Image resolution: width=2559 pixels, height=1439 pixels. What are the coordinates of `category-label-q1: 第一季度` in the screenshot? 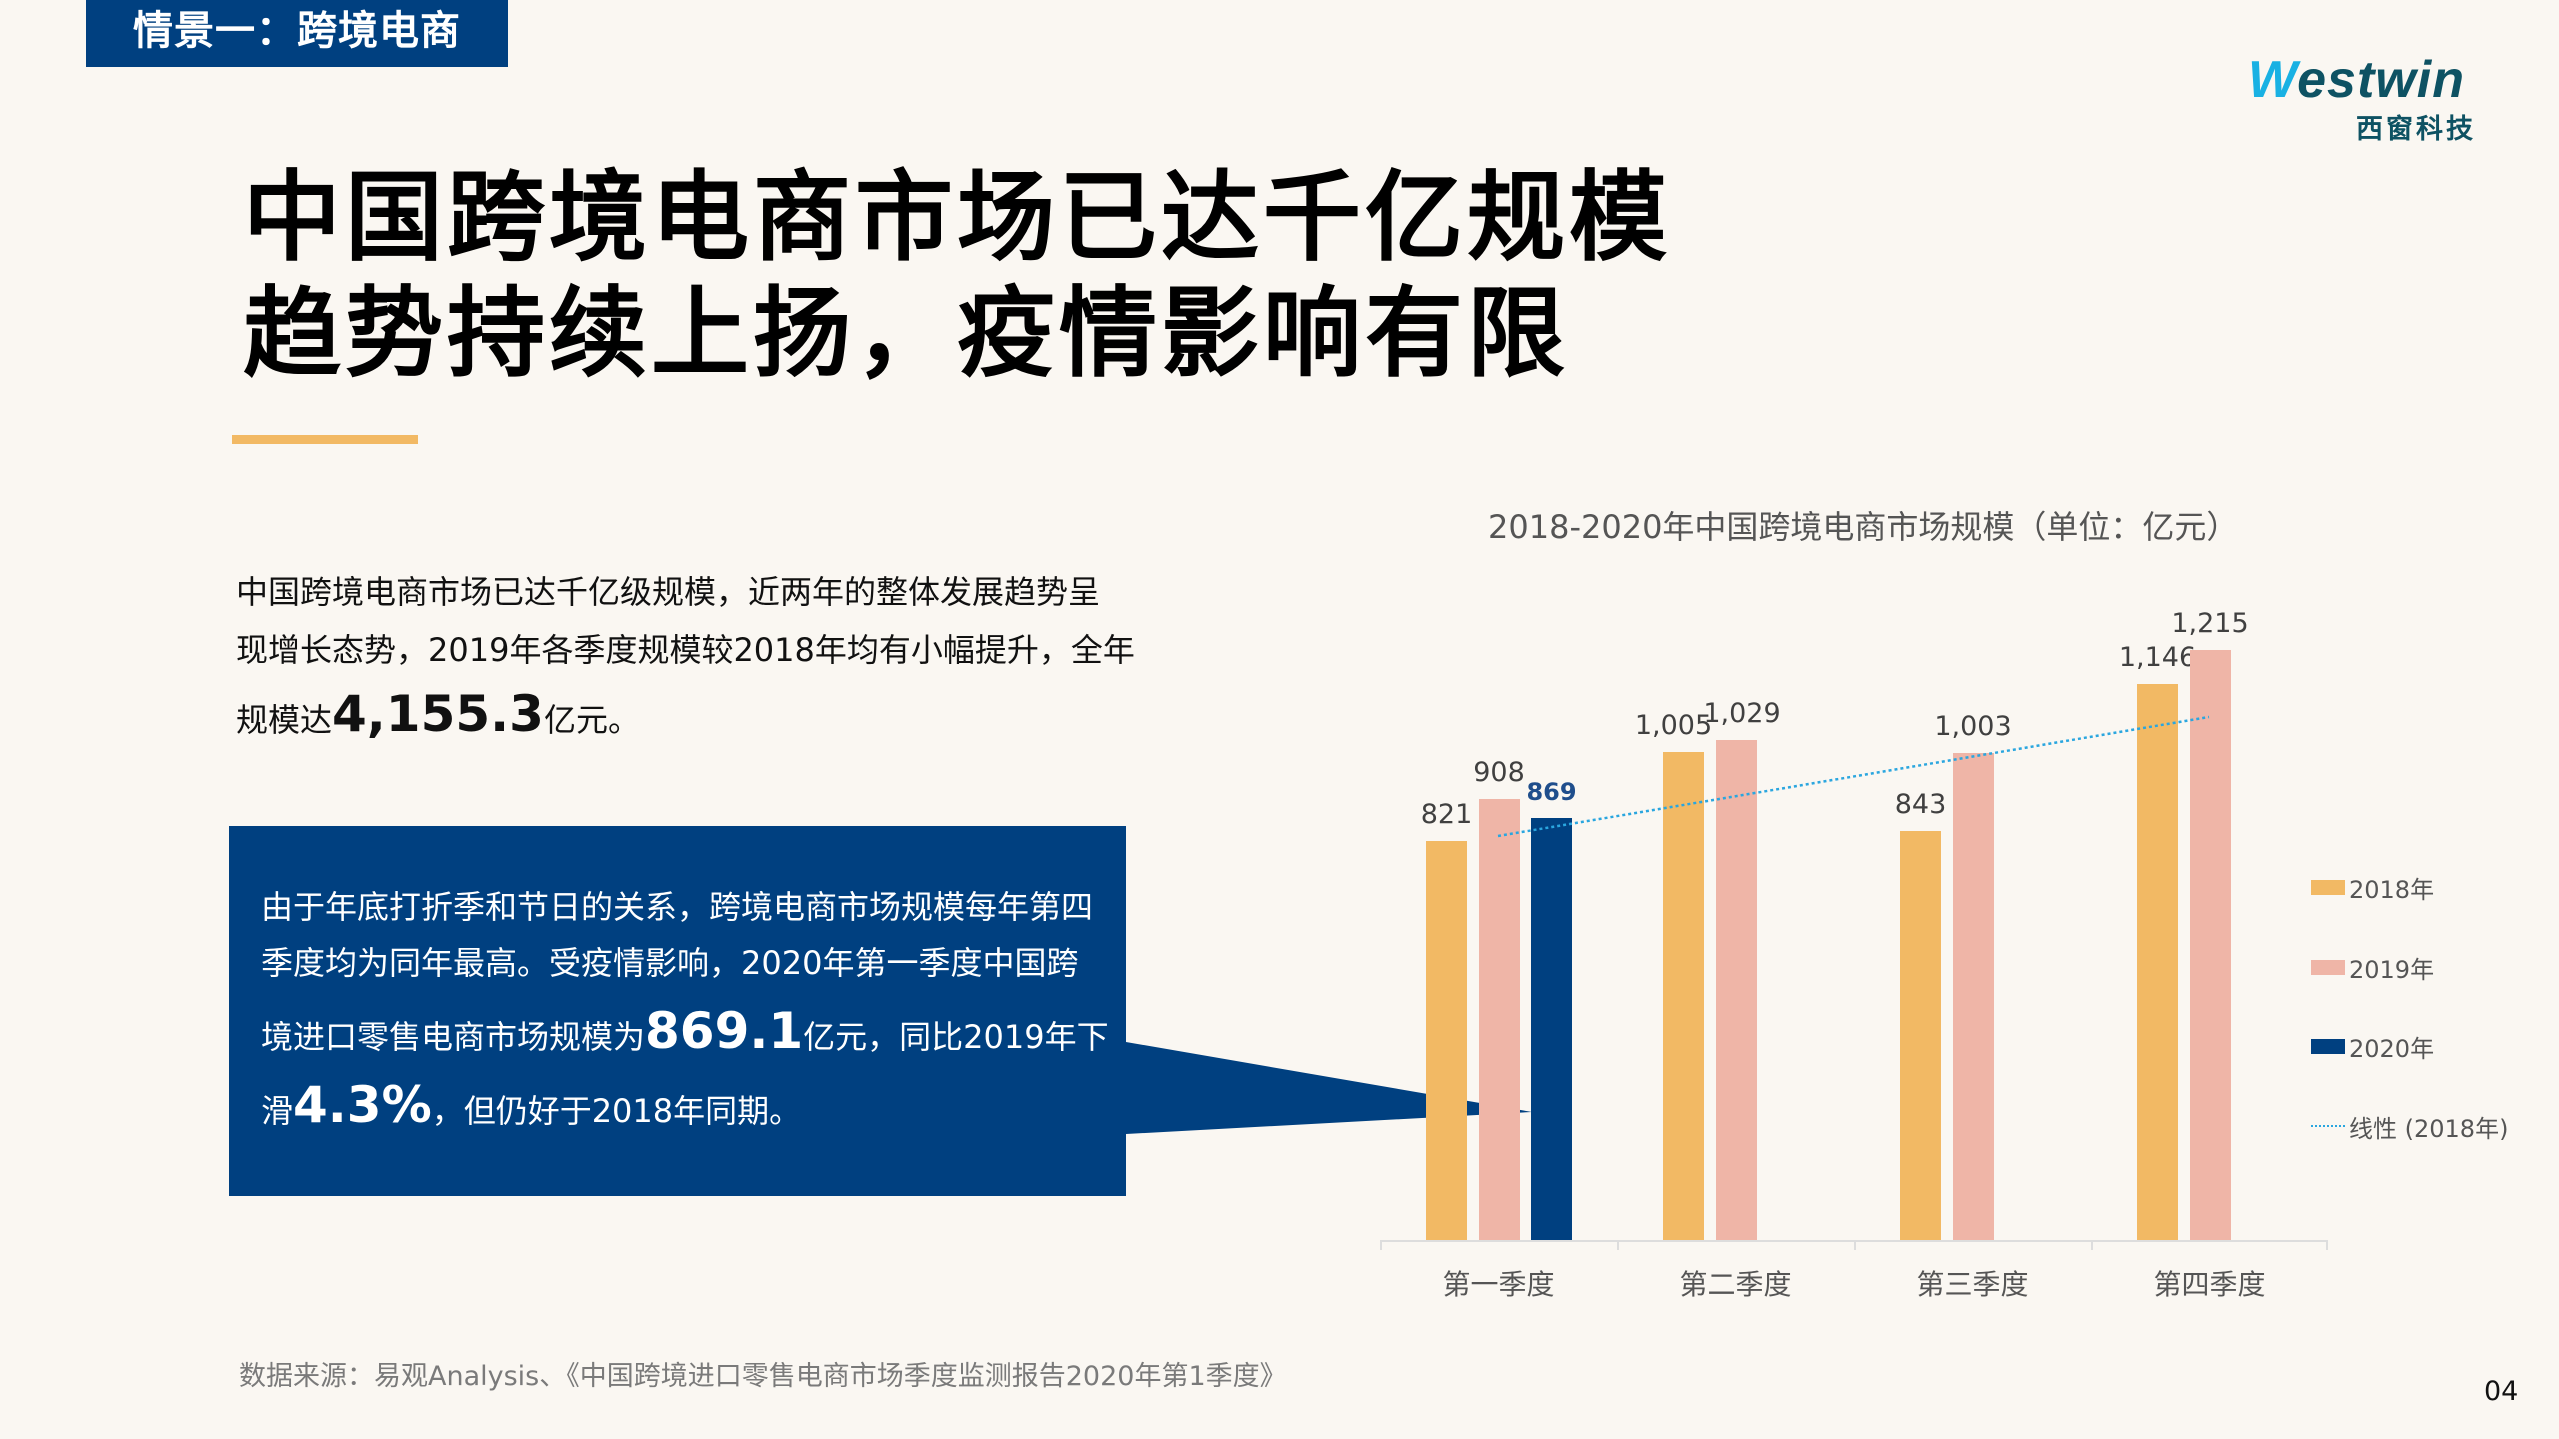 It's located at (1498, 1284).